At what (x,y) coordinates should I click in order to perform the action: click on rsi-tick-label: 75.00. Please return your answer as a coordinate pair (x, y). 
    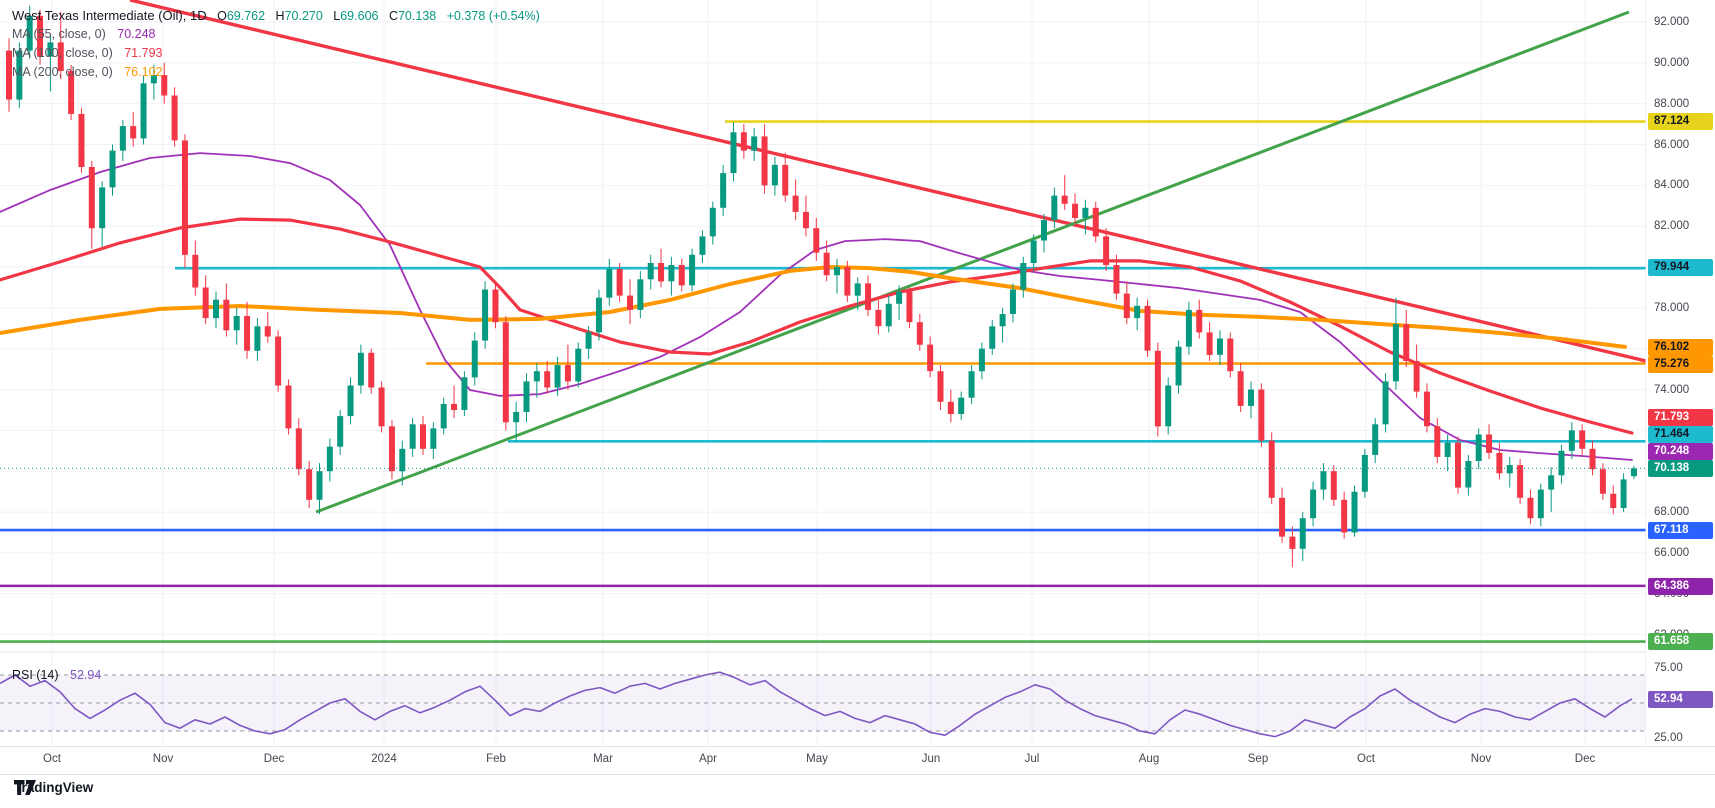
    Looking at the image, I should click on (1668, 668).